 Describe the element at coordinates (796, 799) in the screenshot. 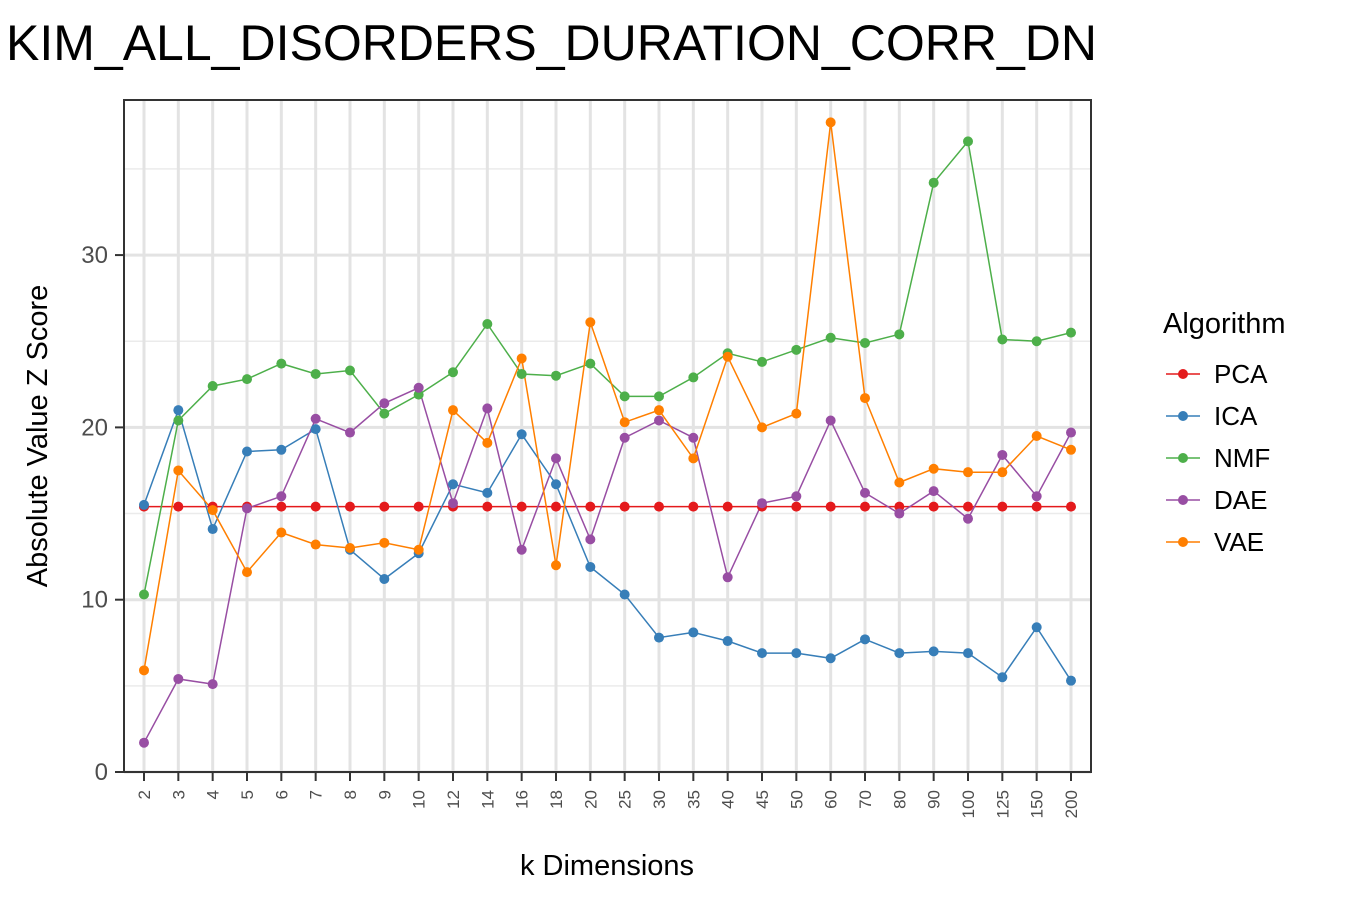

I see `x-tick-label: 50` at that location.